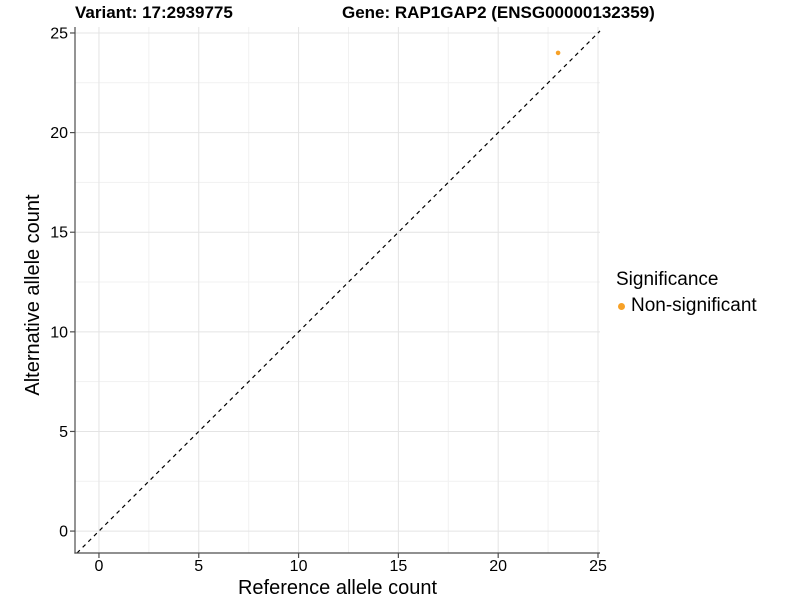 This screenshot has width=800, height=600. What do you see at coordinates (59, 133) in the screenshot?
I see `y-tick-label: 20` at bounding box center [59, 133].